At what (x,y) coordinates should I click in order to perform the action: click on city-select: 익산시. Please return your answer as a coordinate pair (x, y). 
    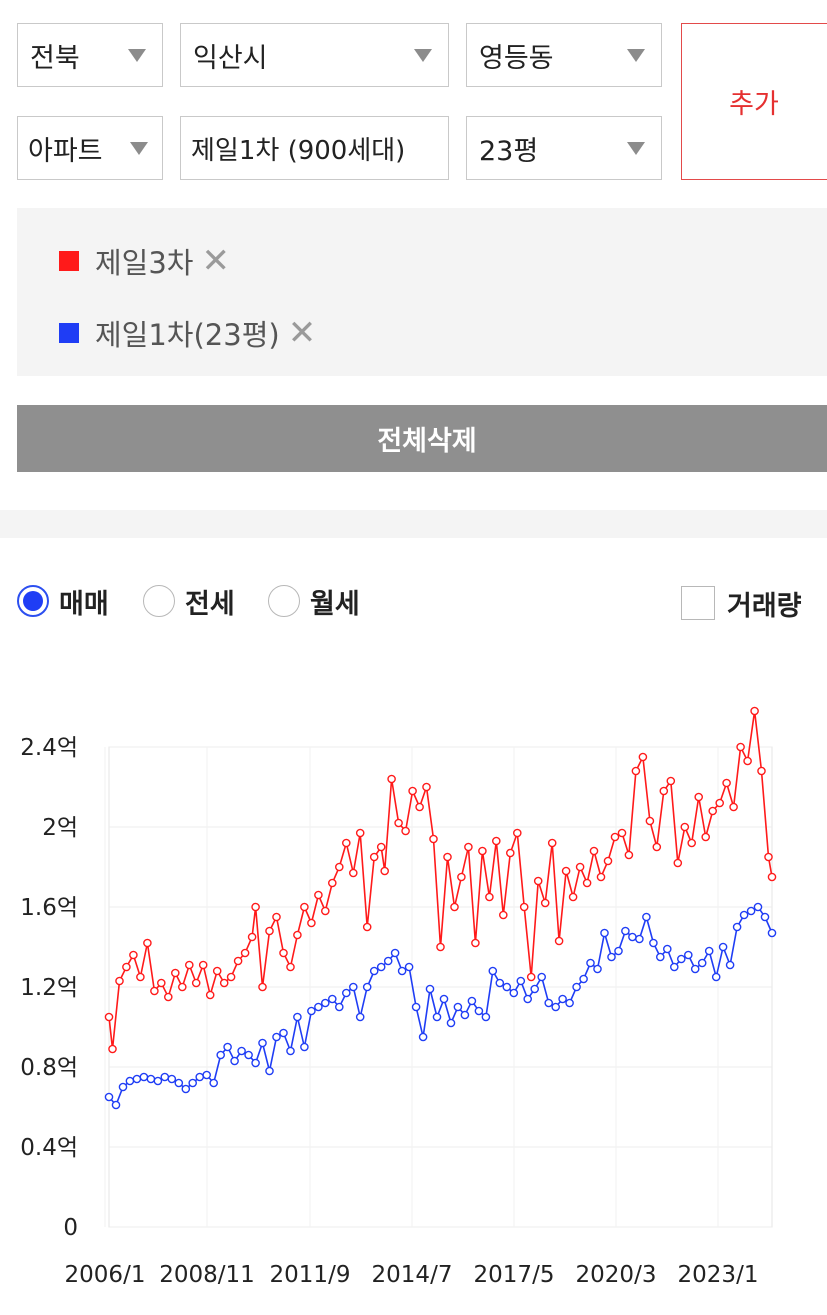
    Looking at the image, I should click on (314, 55).